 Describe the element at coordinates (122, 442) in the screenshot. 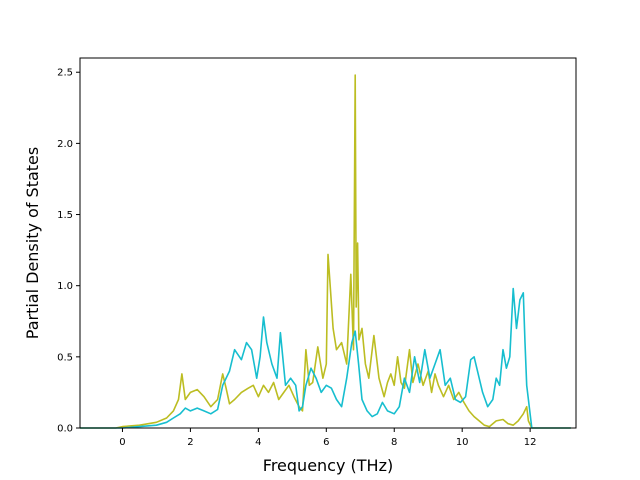

I see `x-tick-label: 0` at that location.